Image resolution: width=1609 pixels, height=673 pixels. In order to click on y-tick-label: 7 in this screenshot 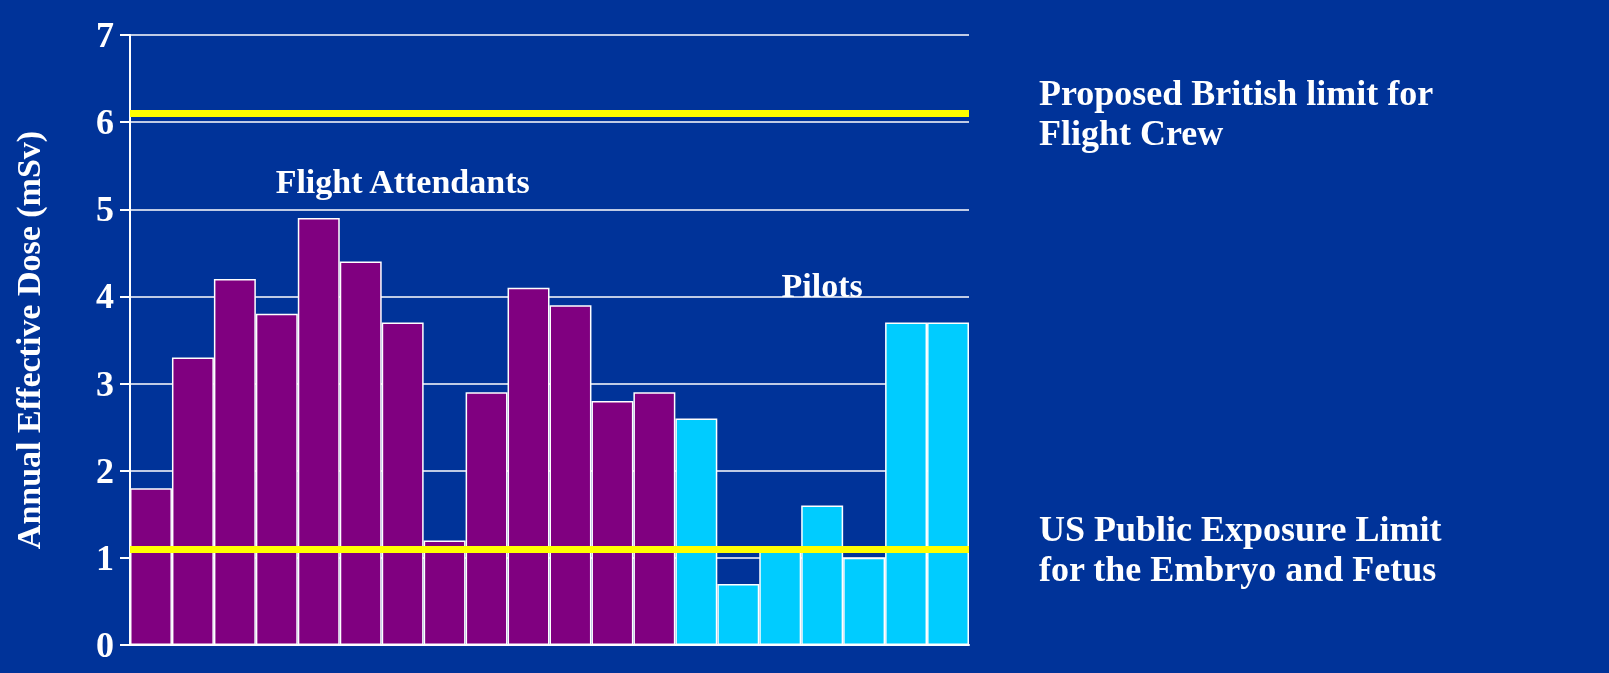, I will do `click(105, 35)`.